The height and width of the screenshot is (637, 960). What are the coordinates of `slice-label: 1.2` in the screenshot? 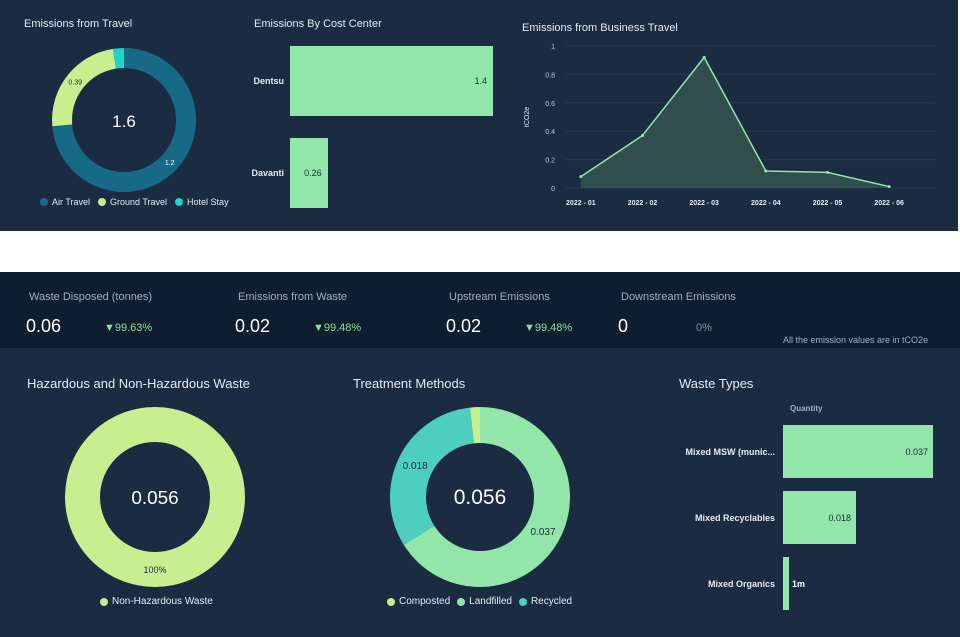 It's located at (170, 163).